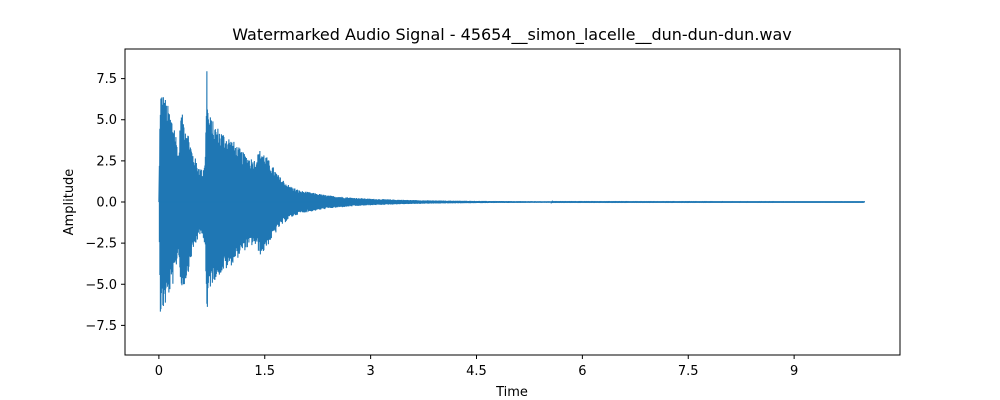 This screenshot has width=1000, height=400. I want to click on y-tick-label: 5.0, so click(106, 120).